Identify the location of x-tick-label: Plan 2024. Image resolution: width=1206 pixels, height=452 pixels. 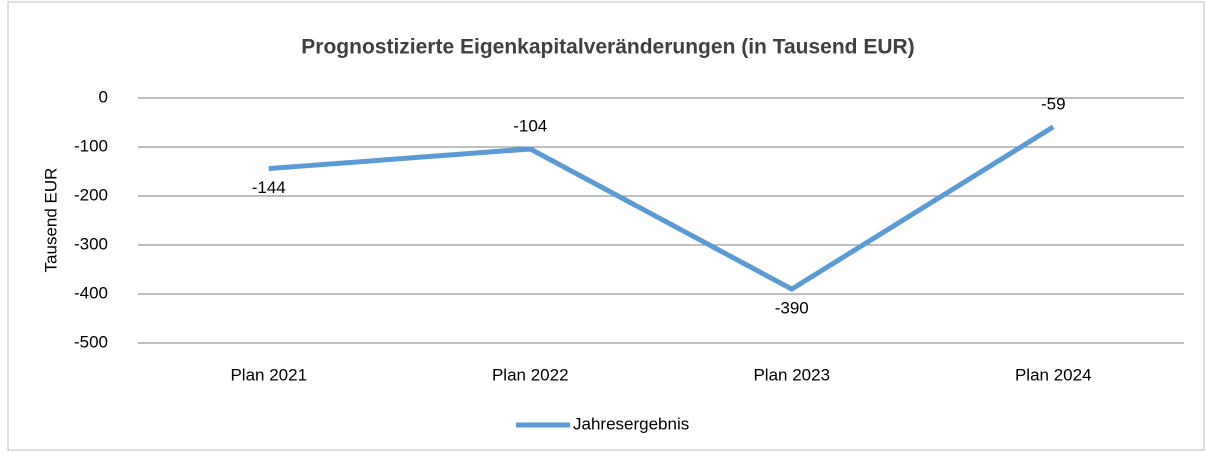
(1053, 374).